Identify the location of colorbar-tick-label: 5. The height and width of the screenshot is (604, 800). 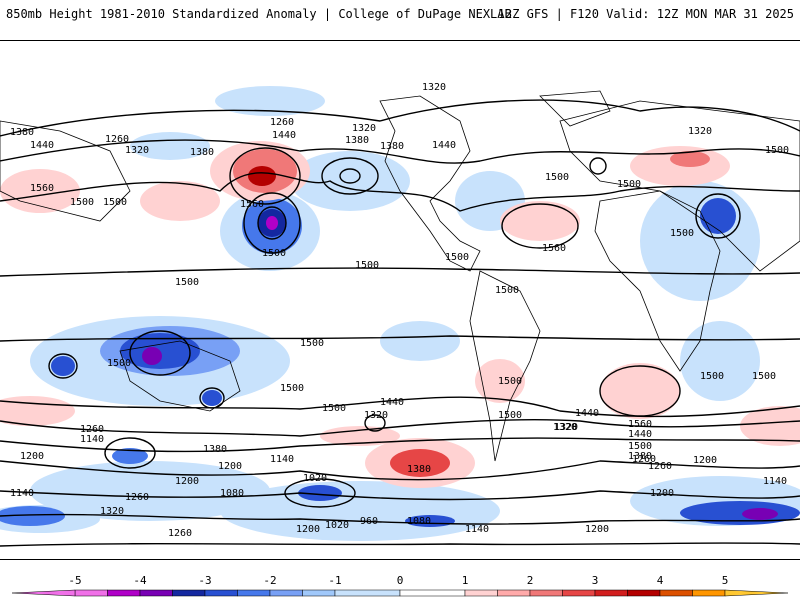
(725, 580).